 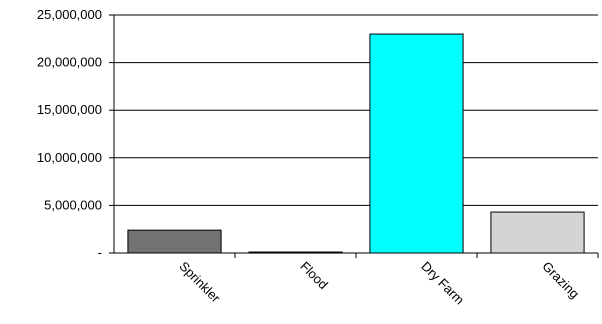 What do you see at coordinates (69, 157) in the screenshot?
I see `y-tick-label: 10,000,000` at bounding box center [69, 157].